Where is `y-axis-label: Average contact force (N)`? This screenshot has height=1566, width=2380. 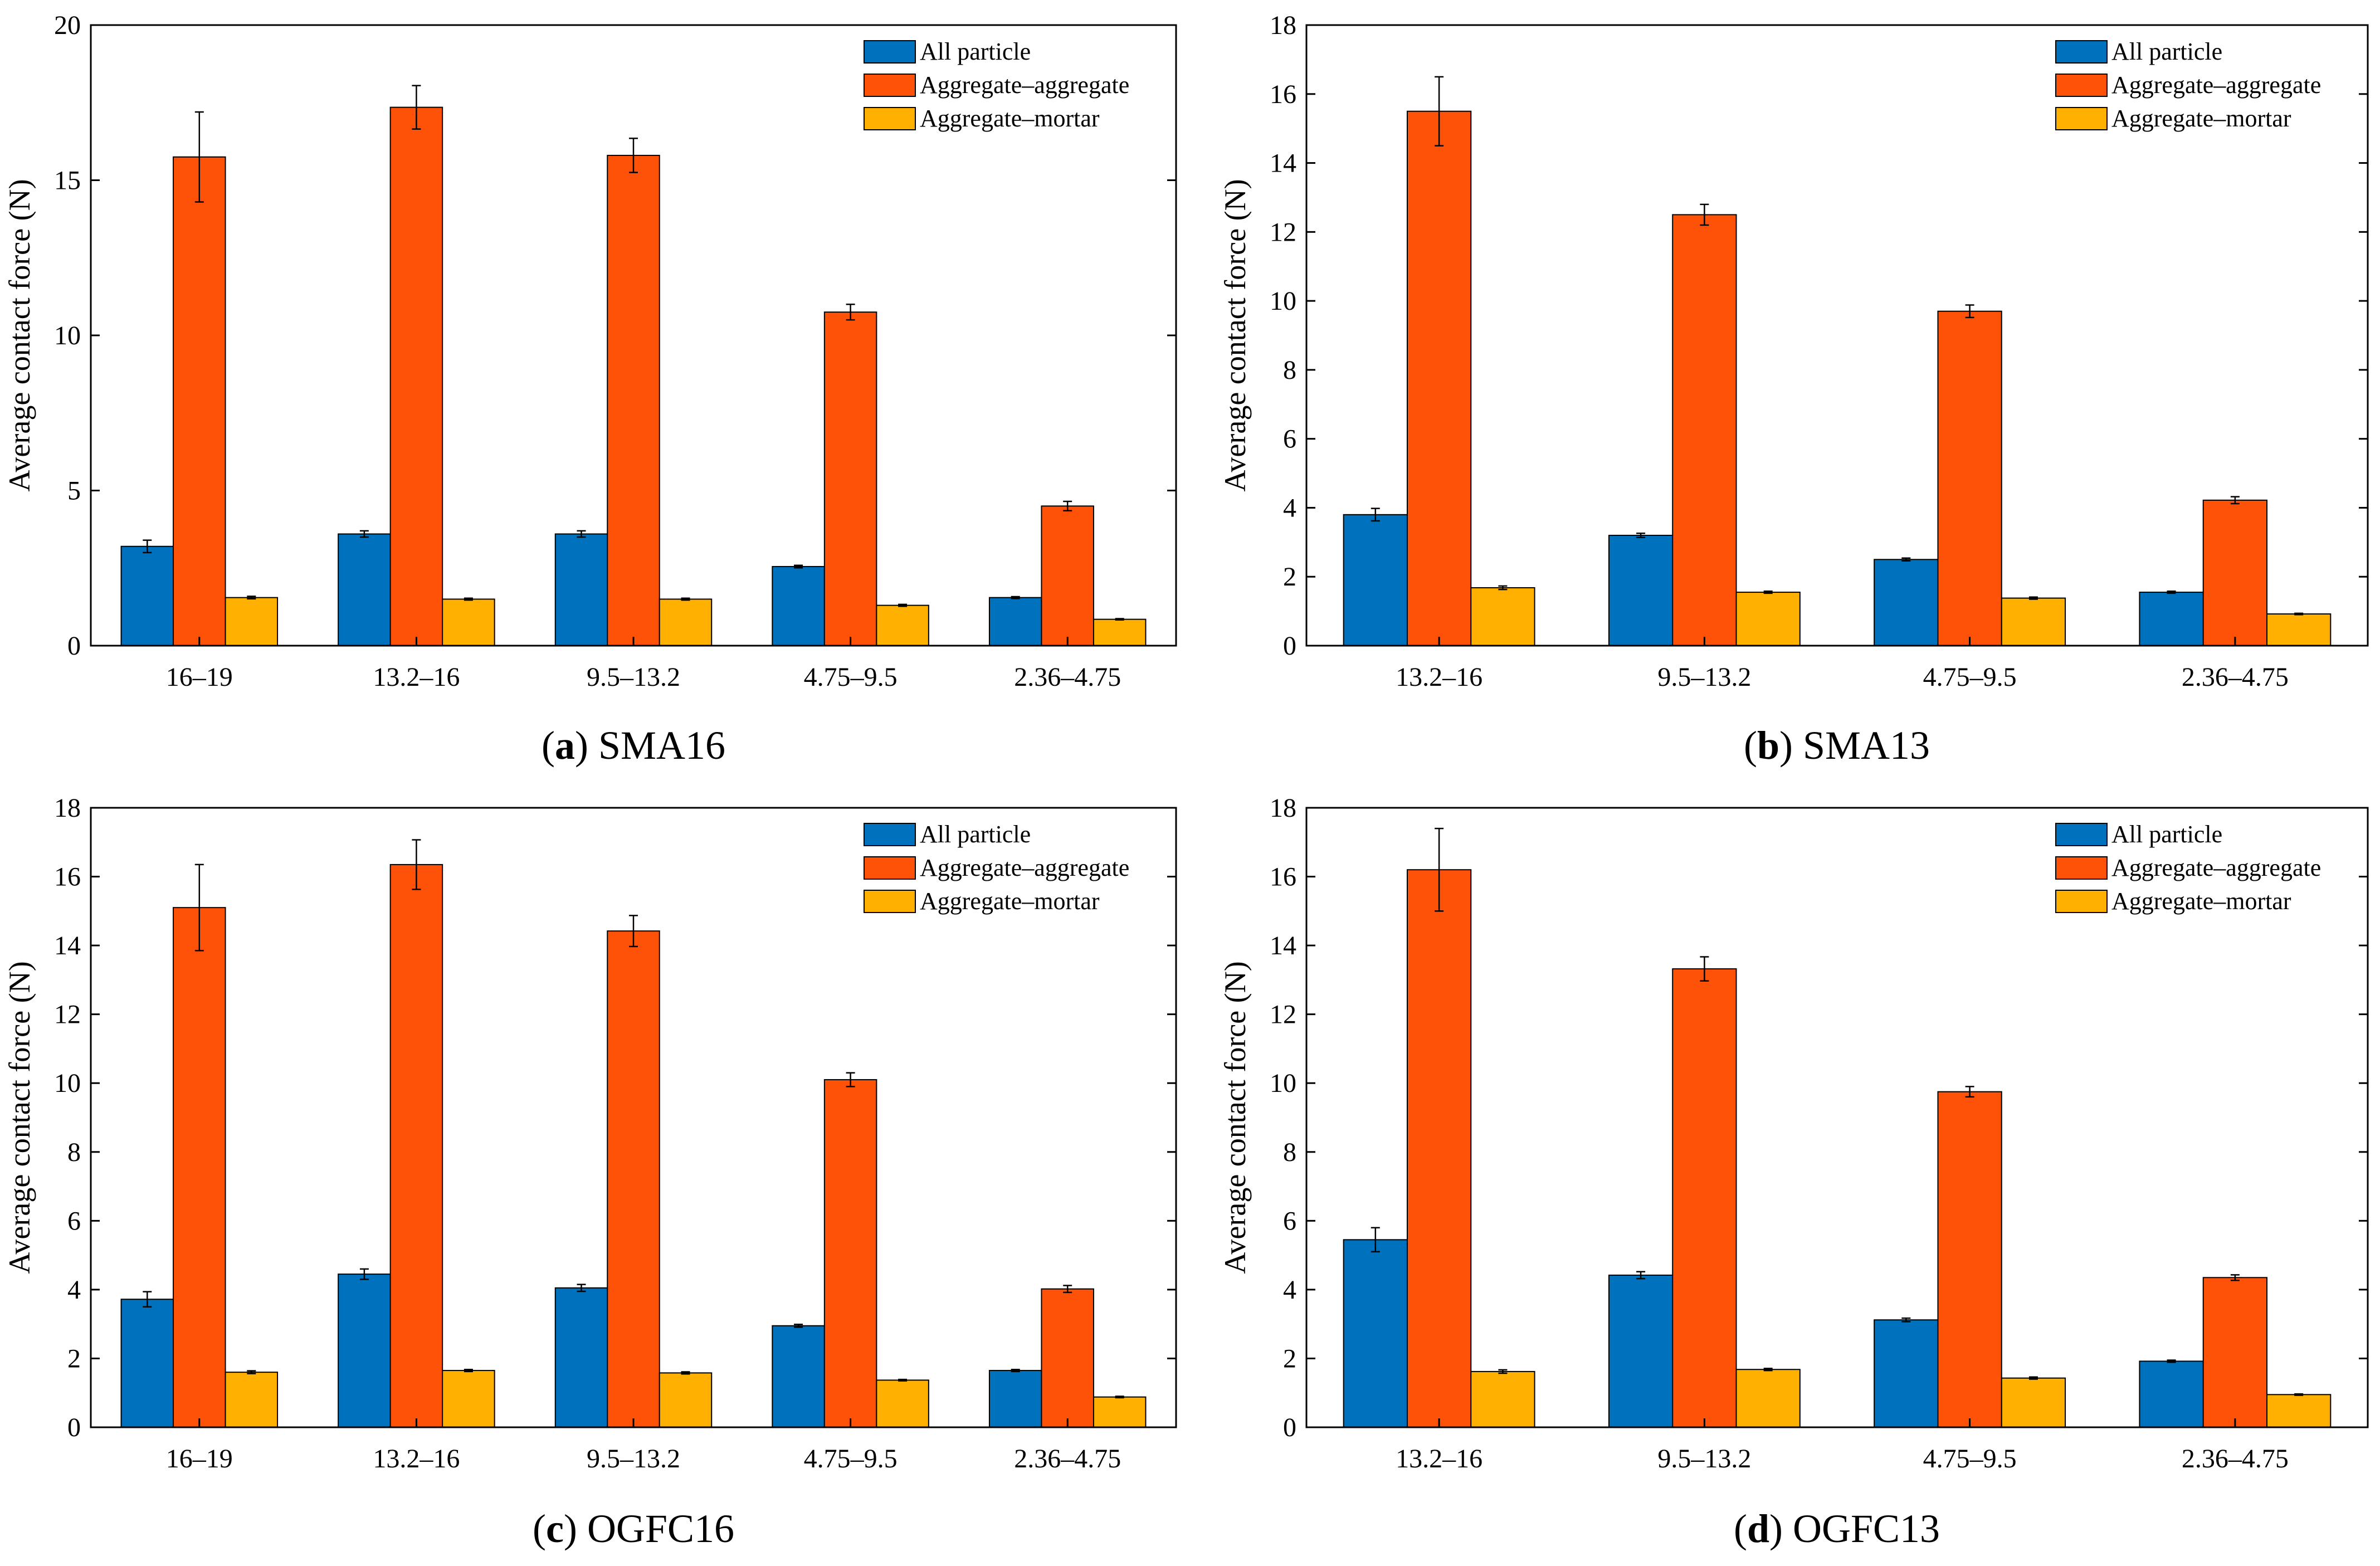
y-axis-label: Average contact force (N) is located at coordinates (19, 335).